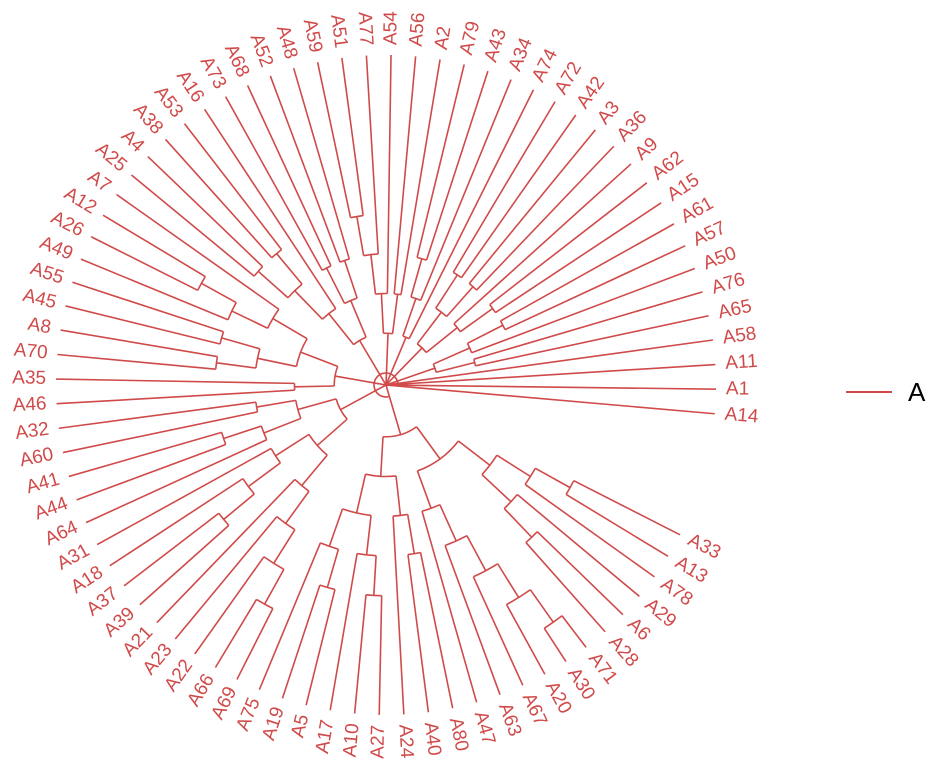  What do you see at coordinates (273, 723) in the screenshot?
I see `leaf-label-A19: A19` at bounding box center [273, 723].